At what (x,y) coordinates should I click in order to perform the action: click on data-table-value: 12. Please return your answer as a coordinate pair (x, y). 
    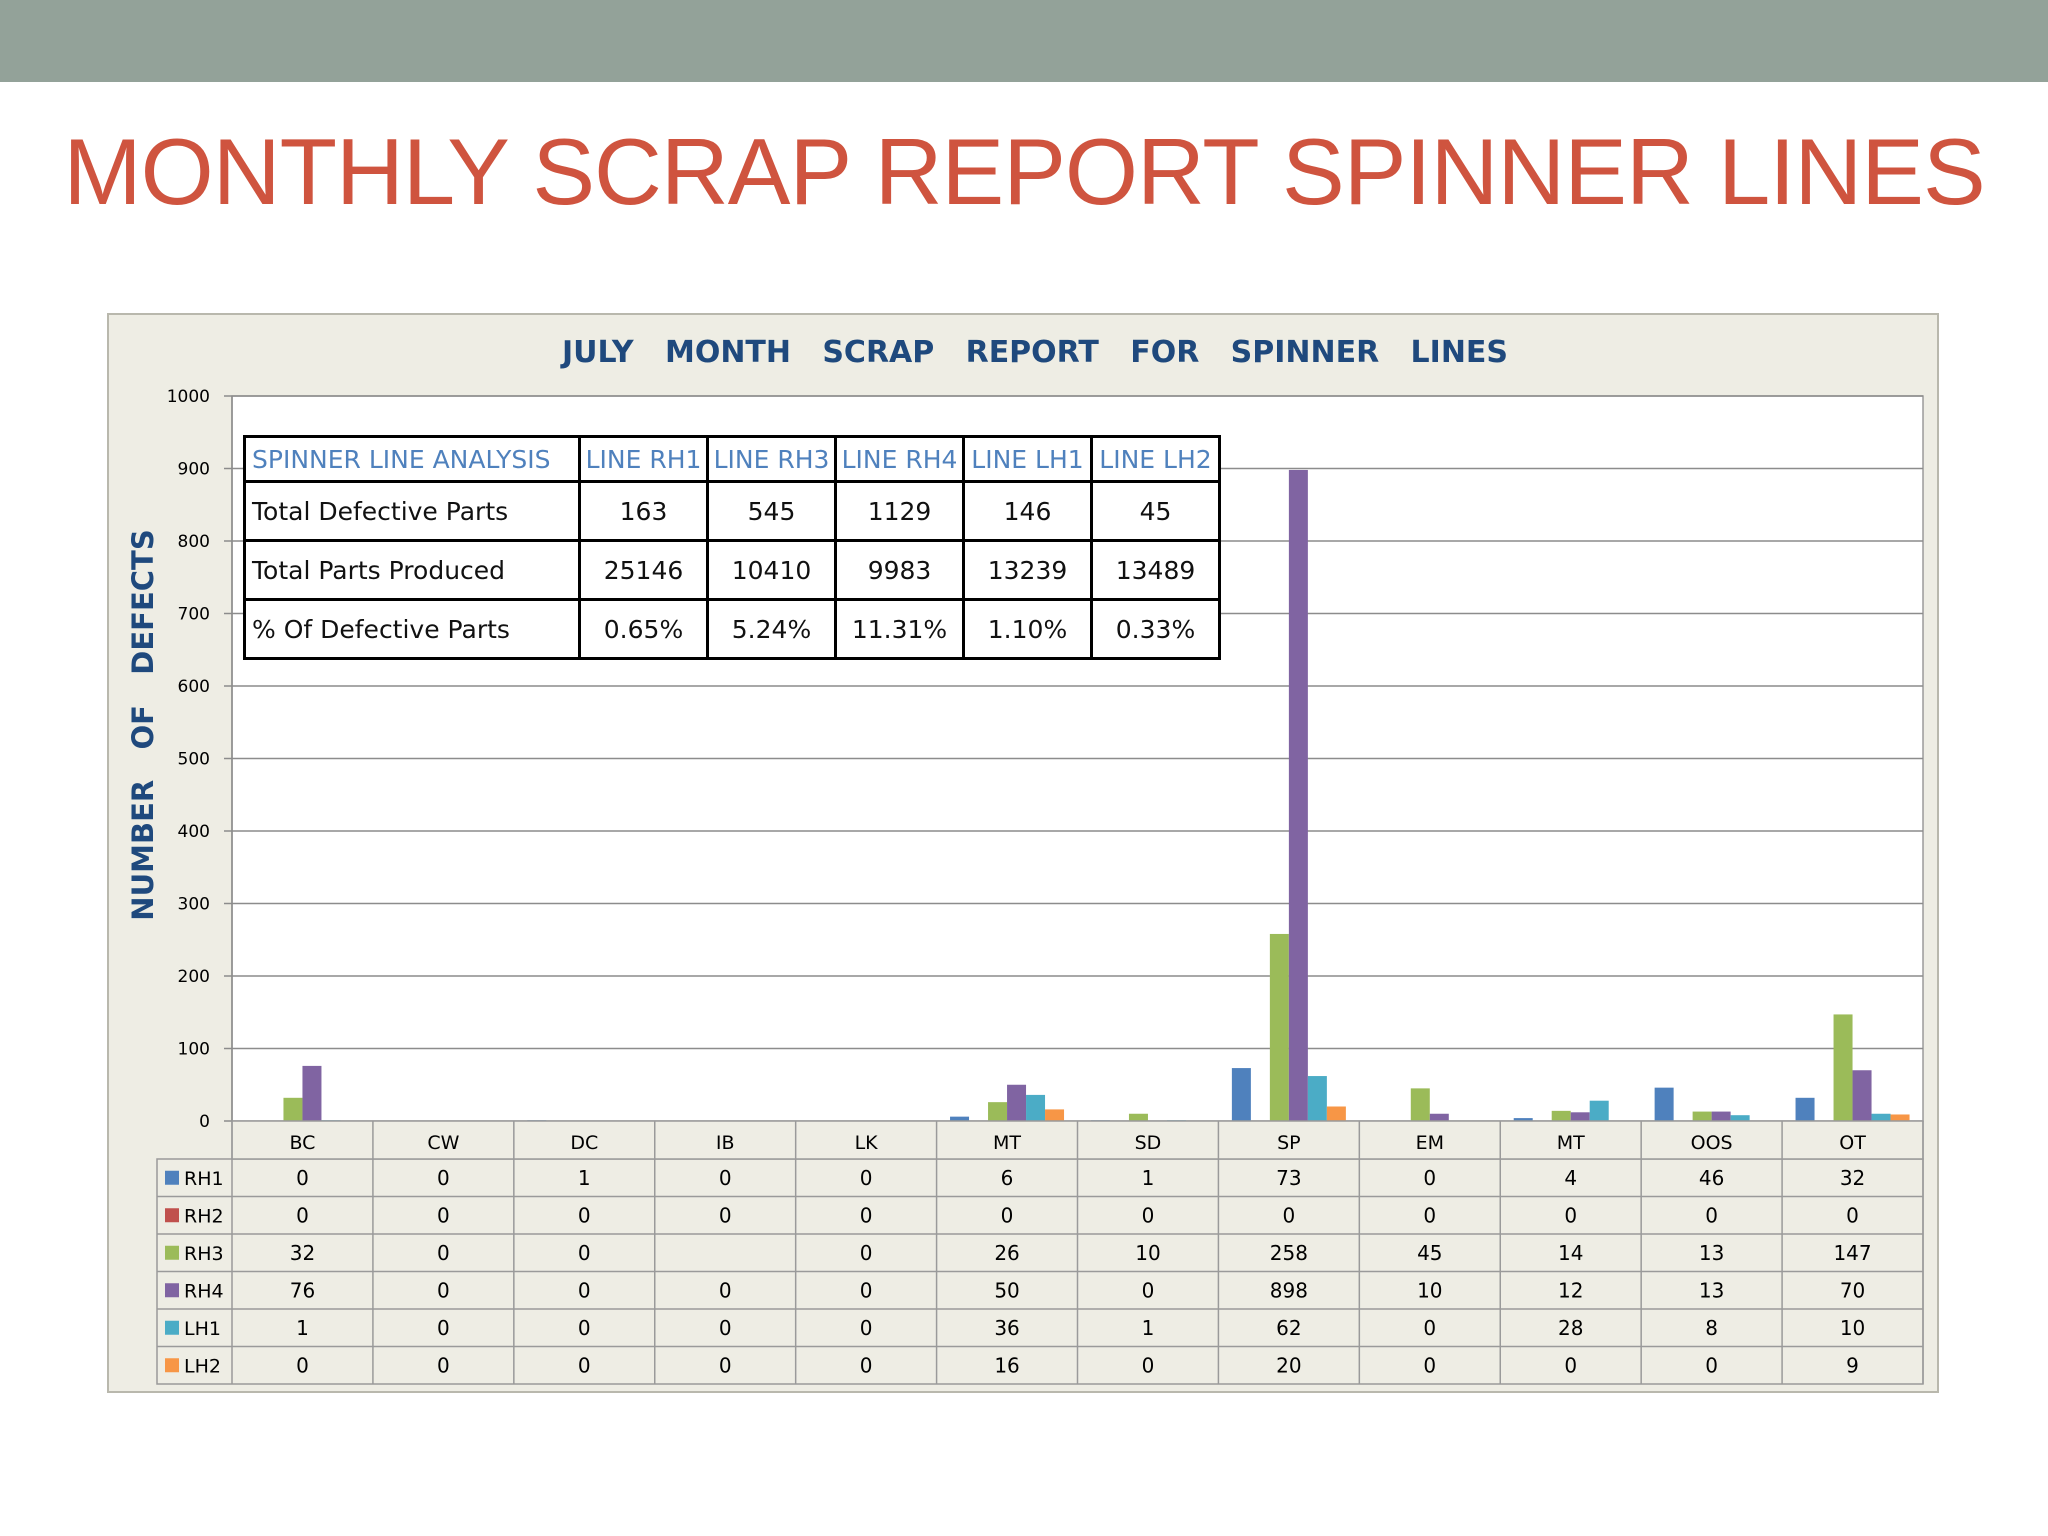
    Looking at the image, I should click on (1570, 1290).